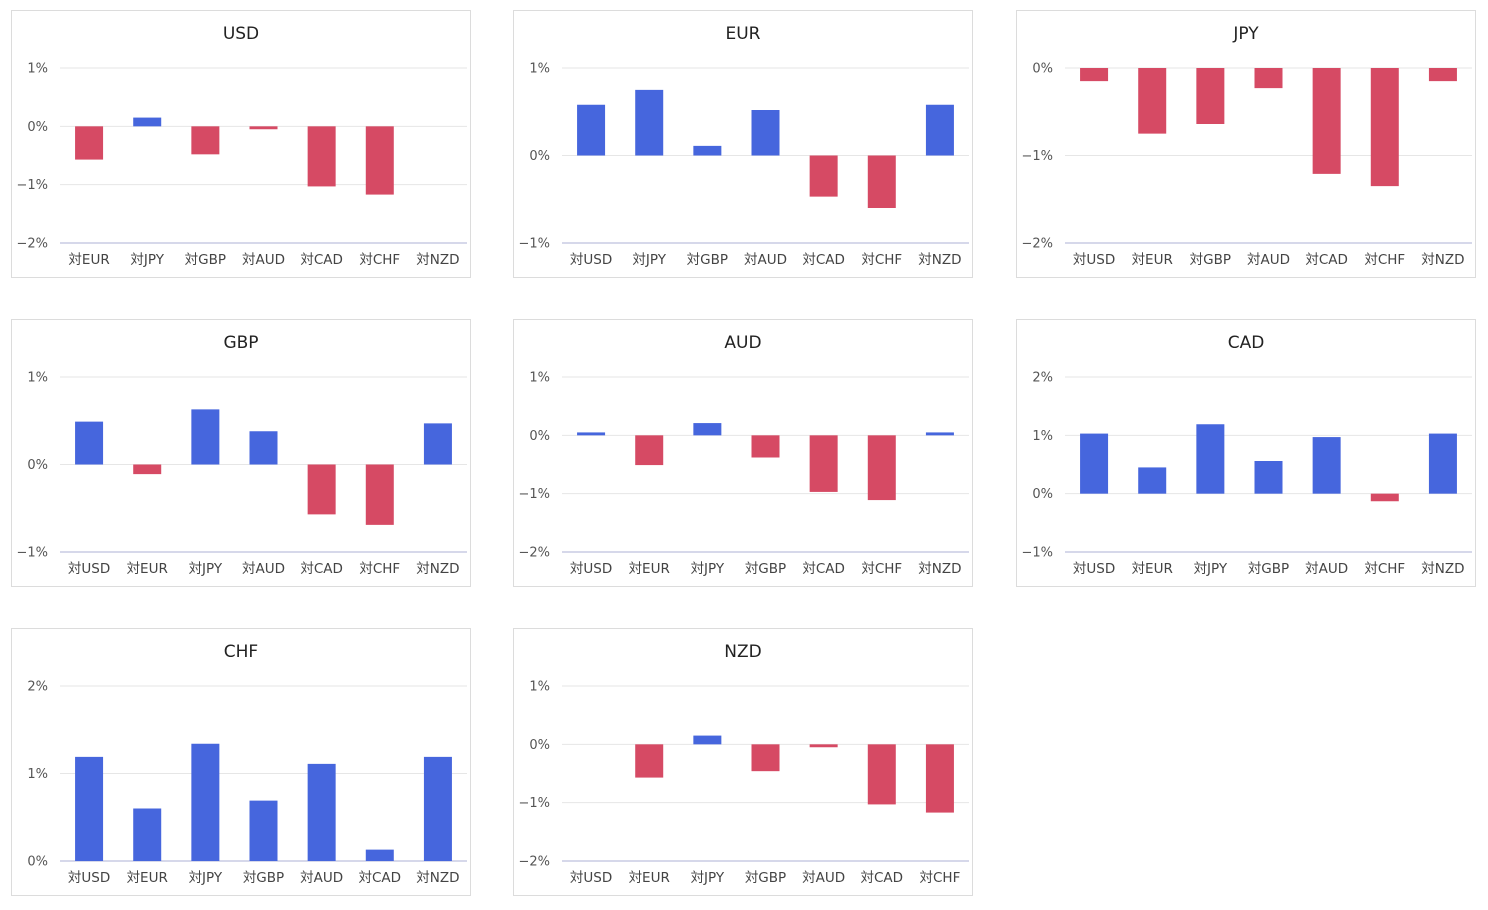 The width and height of the screenshot is (1488, 910). Describe the element at coordinates (247, 764) in the screenshot. I see `chart-svg-chf: CHF 2% 1% 0% 対USD 対EUR 対JPY 対GBP 対AUD 対CAD 対NZD` at that location.